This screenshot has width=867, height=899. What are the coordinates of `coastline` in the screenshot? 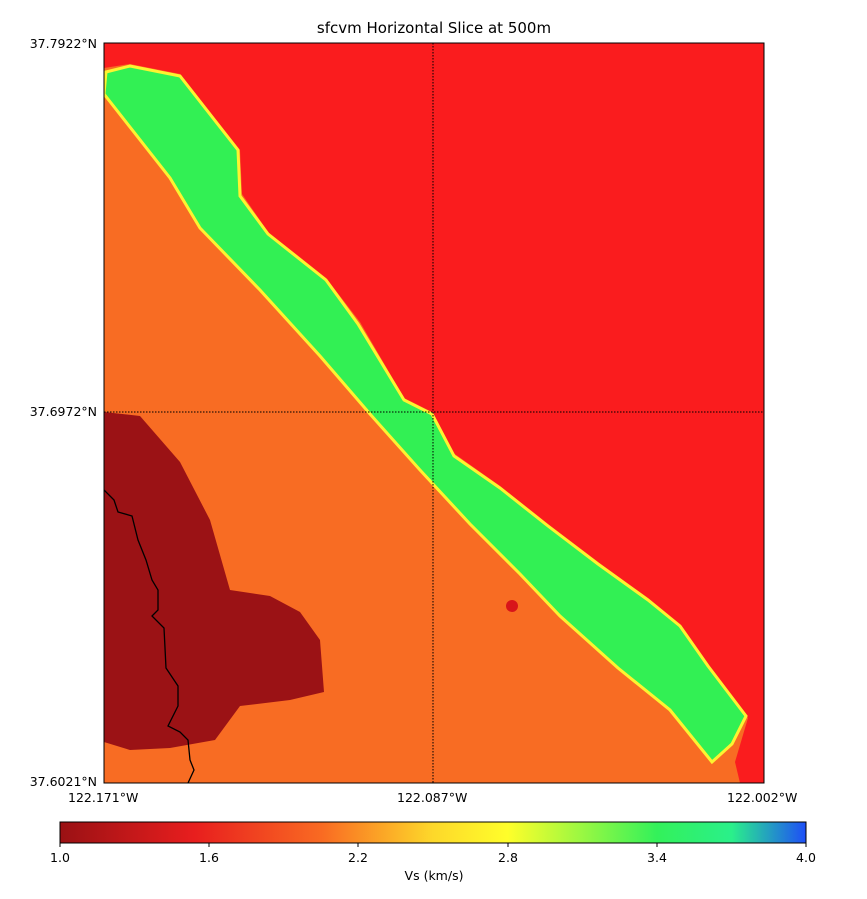 It's located at (149, 636).